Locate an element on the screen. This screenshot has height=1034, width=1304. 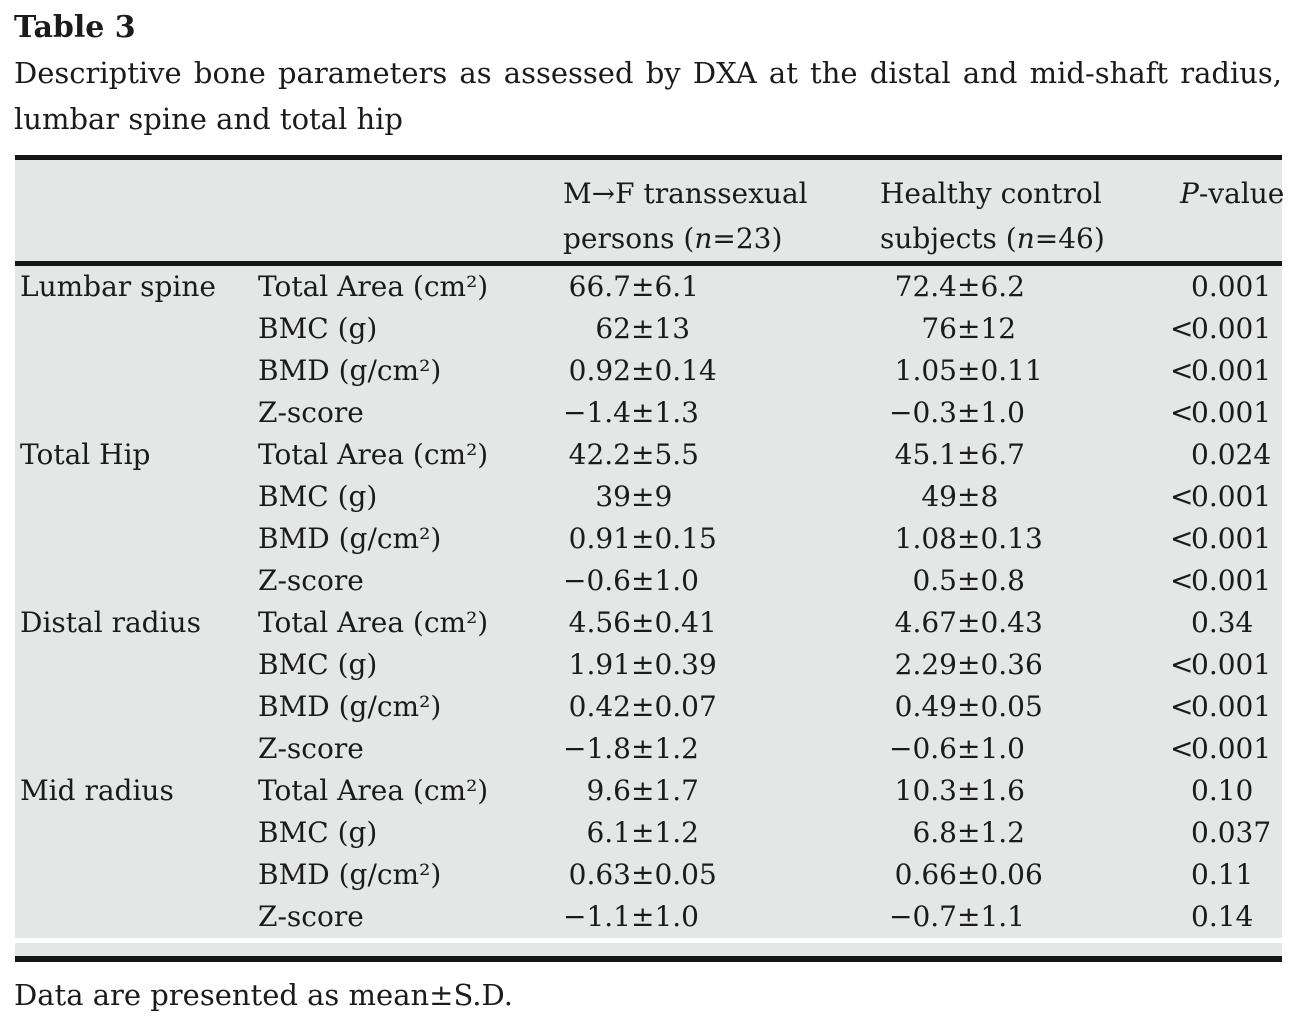
sd-value: 1.3 is located at coordinates (676, 412).